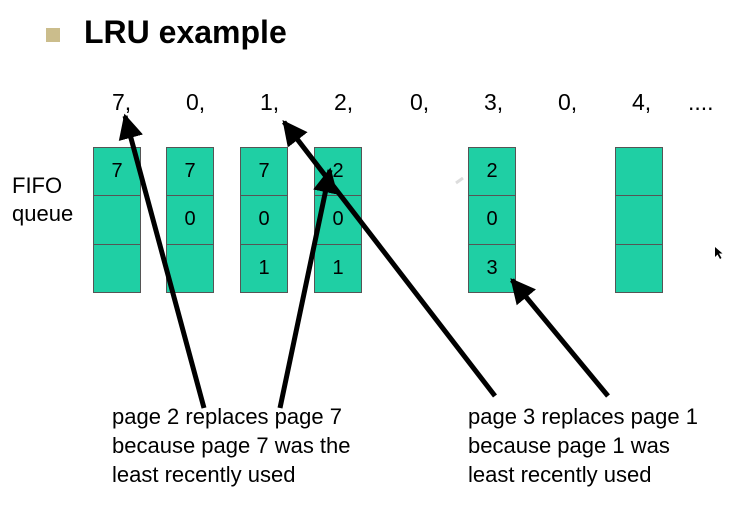 The width and height of the screenshot is (747, 505). I want to click on frame-column: 7, so click(117, 220).